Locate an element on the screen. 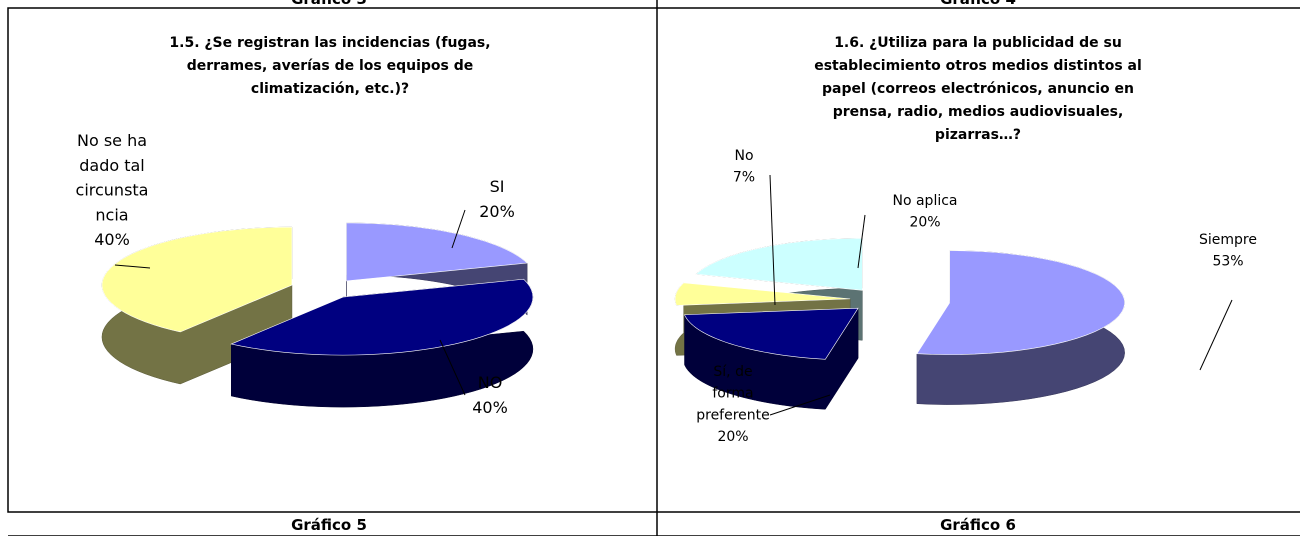 This screenshot has width=1300, height=536. slice-label: SI is located at coordinates (497, 186).